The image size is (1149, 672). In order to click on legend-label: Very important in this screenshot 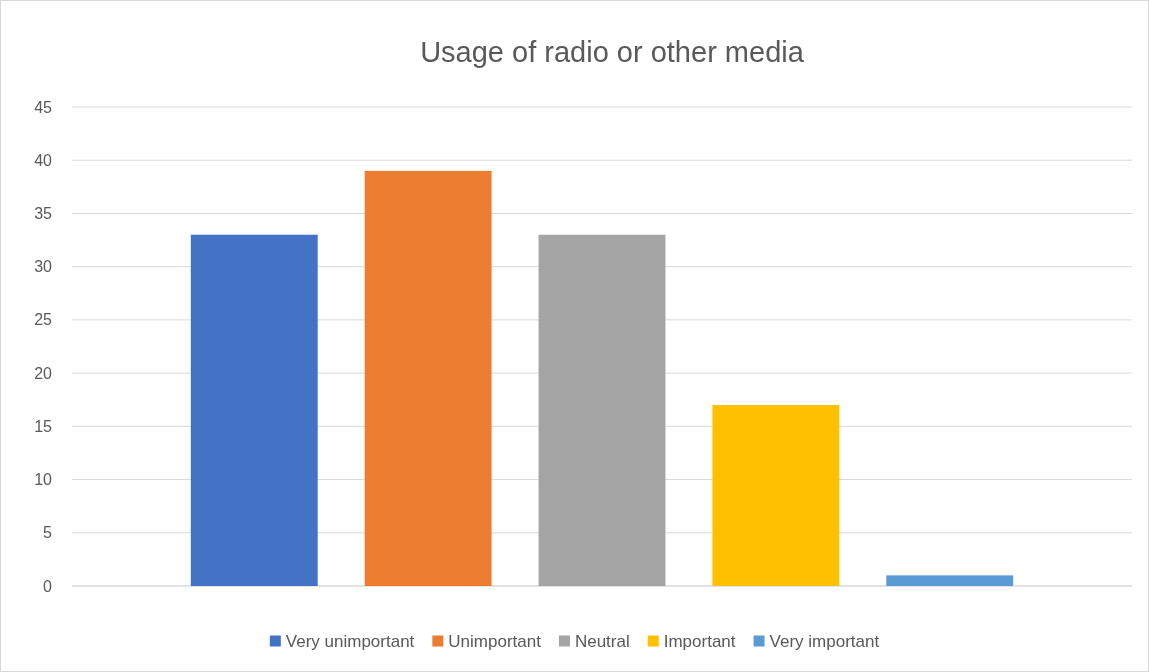, I will do `click(824, 641)`.